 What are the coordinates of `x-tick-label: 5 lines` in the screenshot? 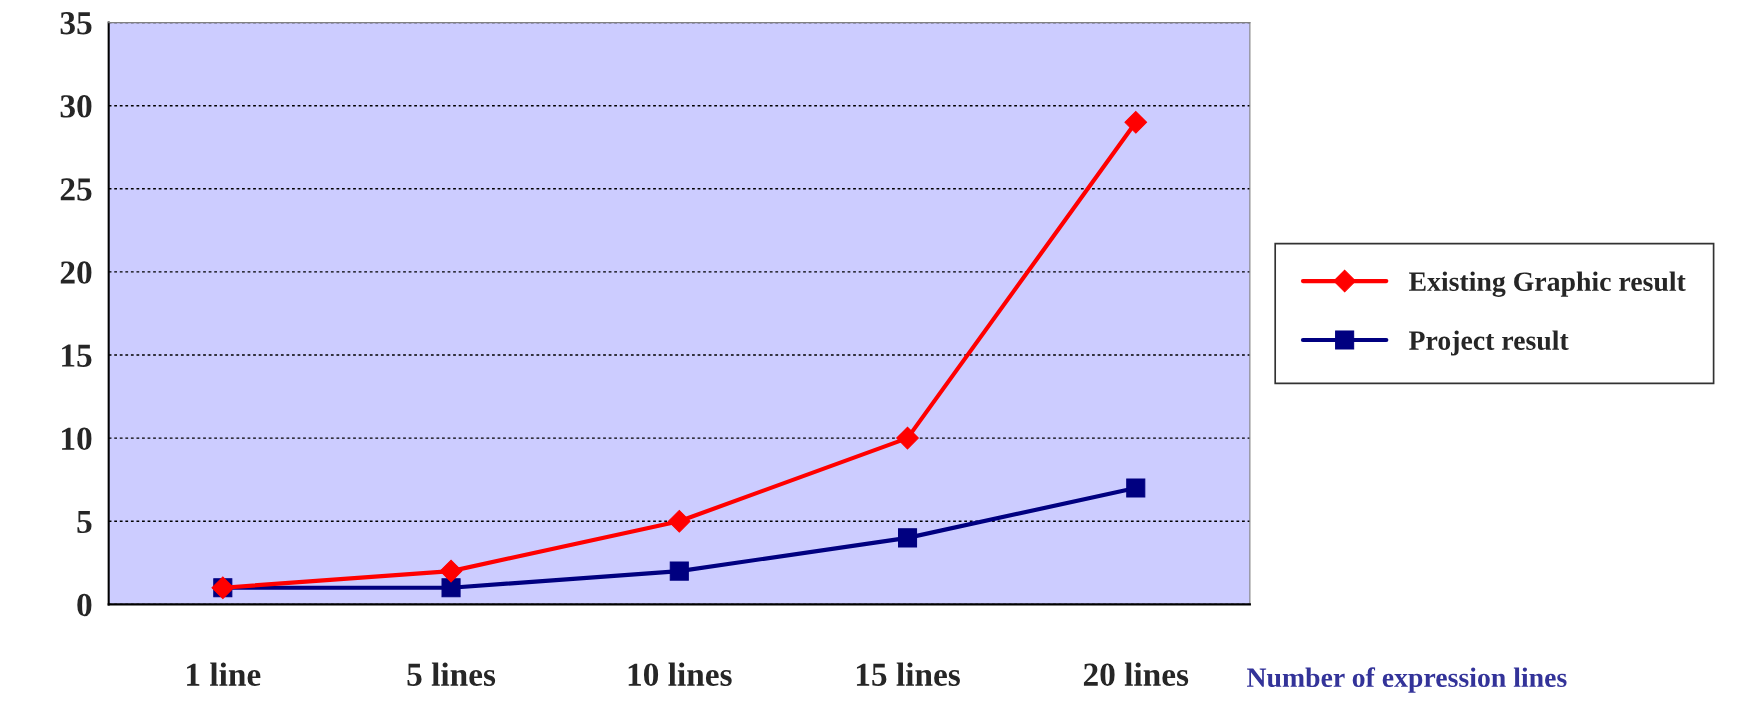 It's located at (451, 674).